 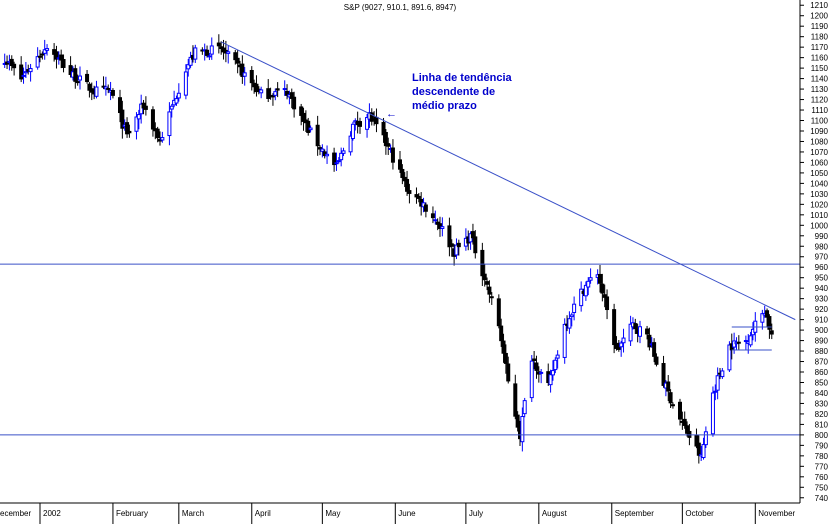 What do you see at coordinates (819, 141) in the screenshot?
I see `y-tick-label: 1080` at bounding box center [819, 141].